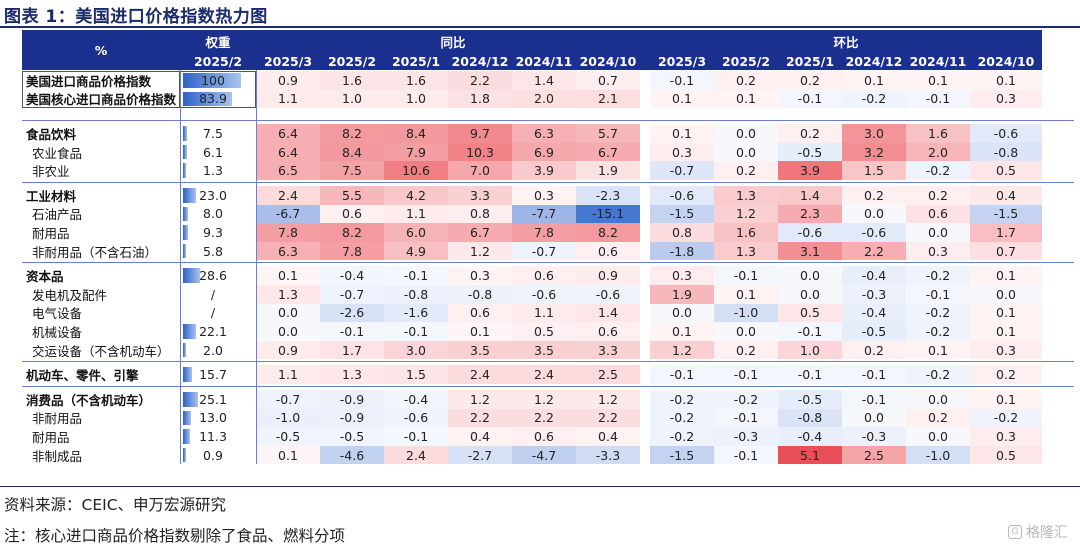 The image size is (1080, 550). Describe the element at coordinates (846, 41) in the screenshot. I see `header-mom-label: 环比` at that location.